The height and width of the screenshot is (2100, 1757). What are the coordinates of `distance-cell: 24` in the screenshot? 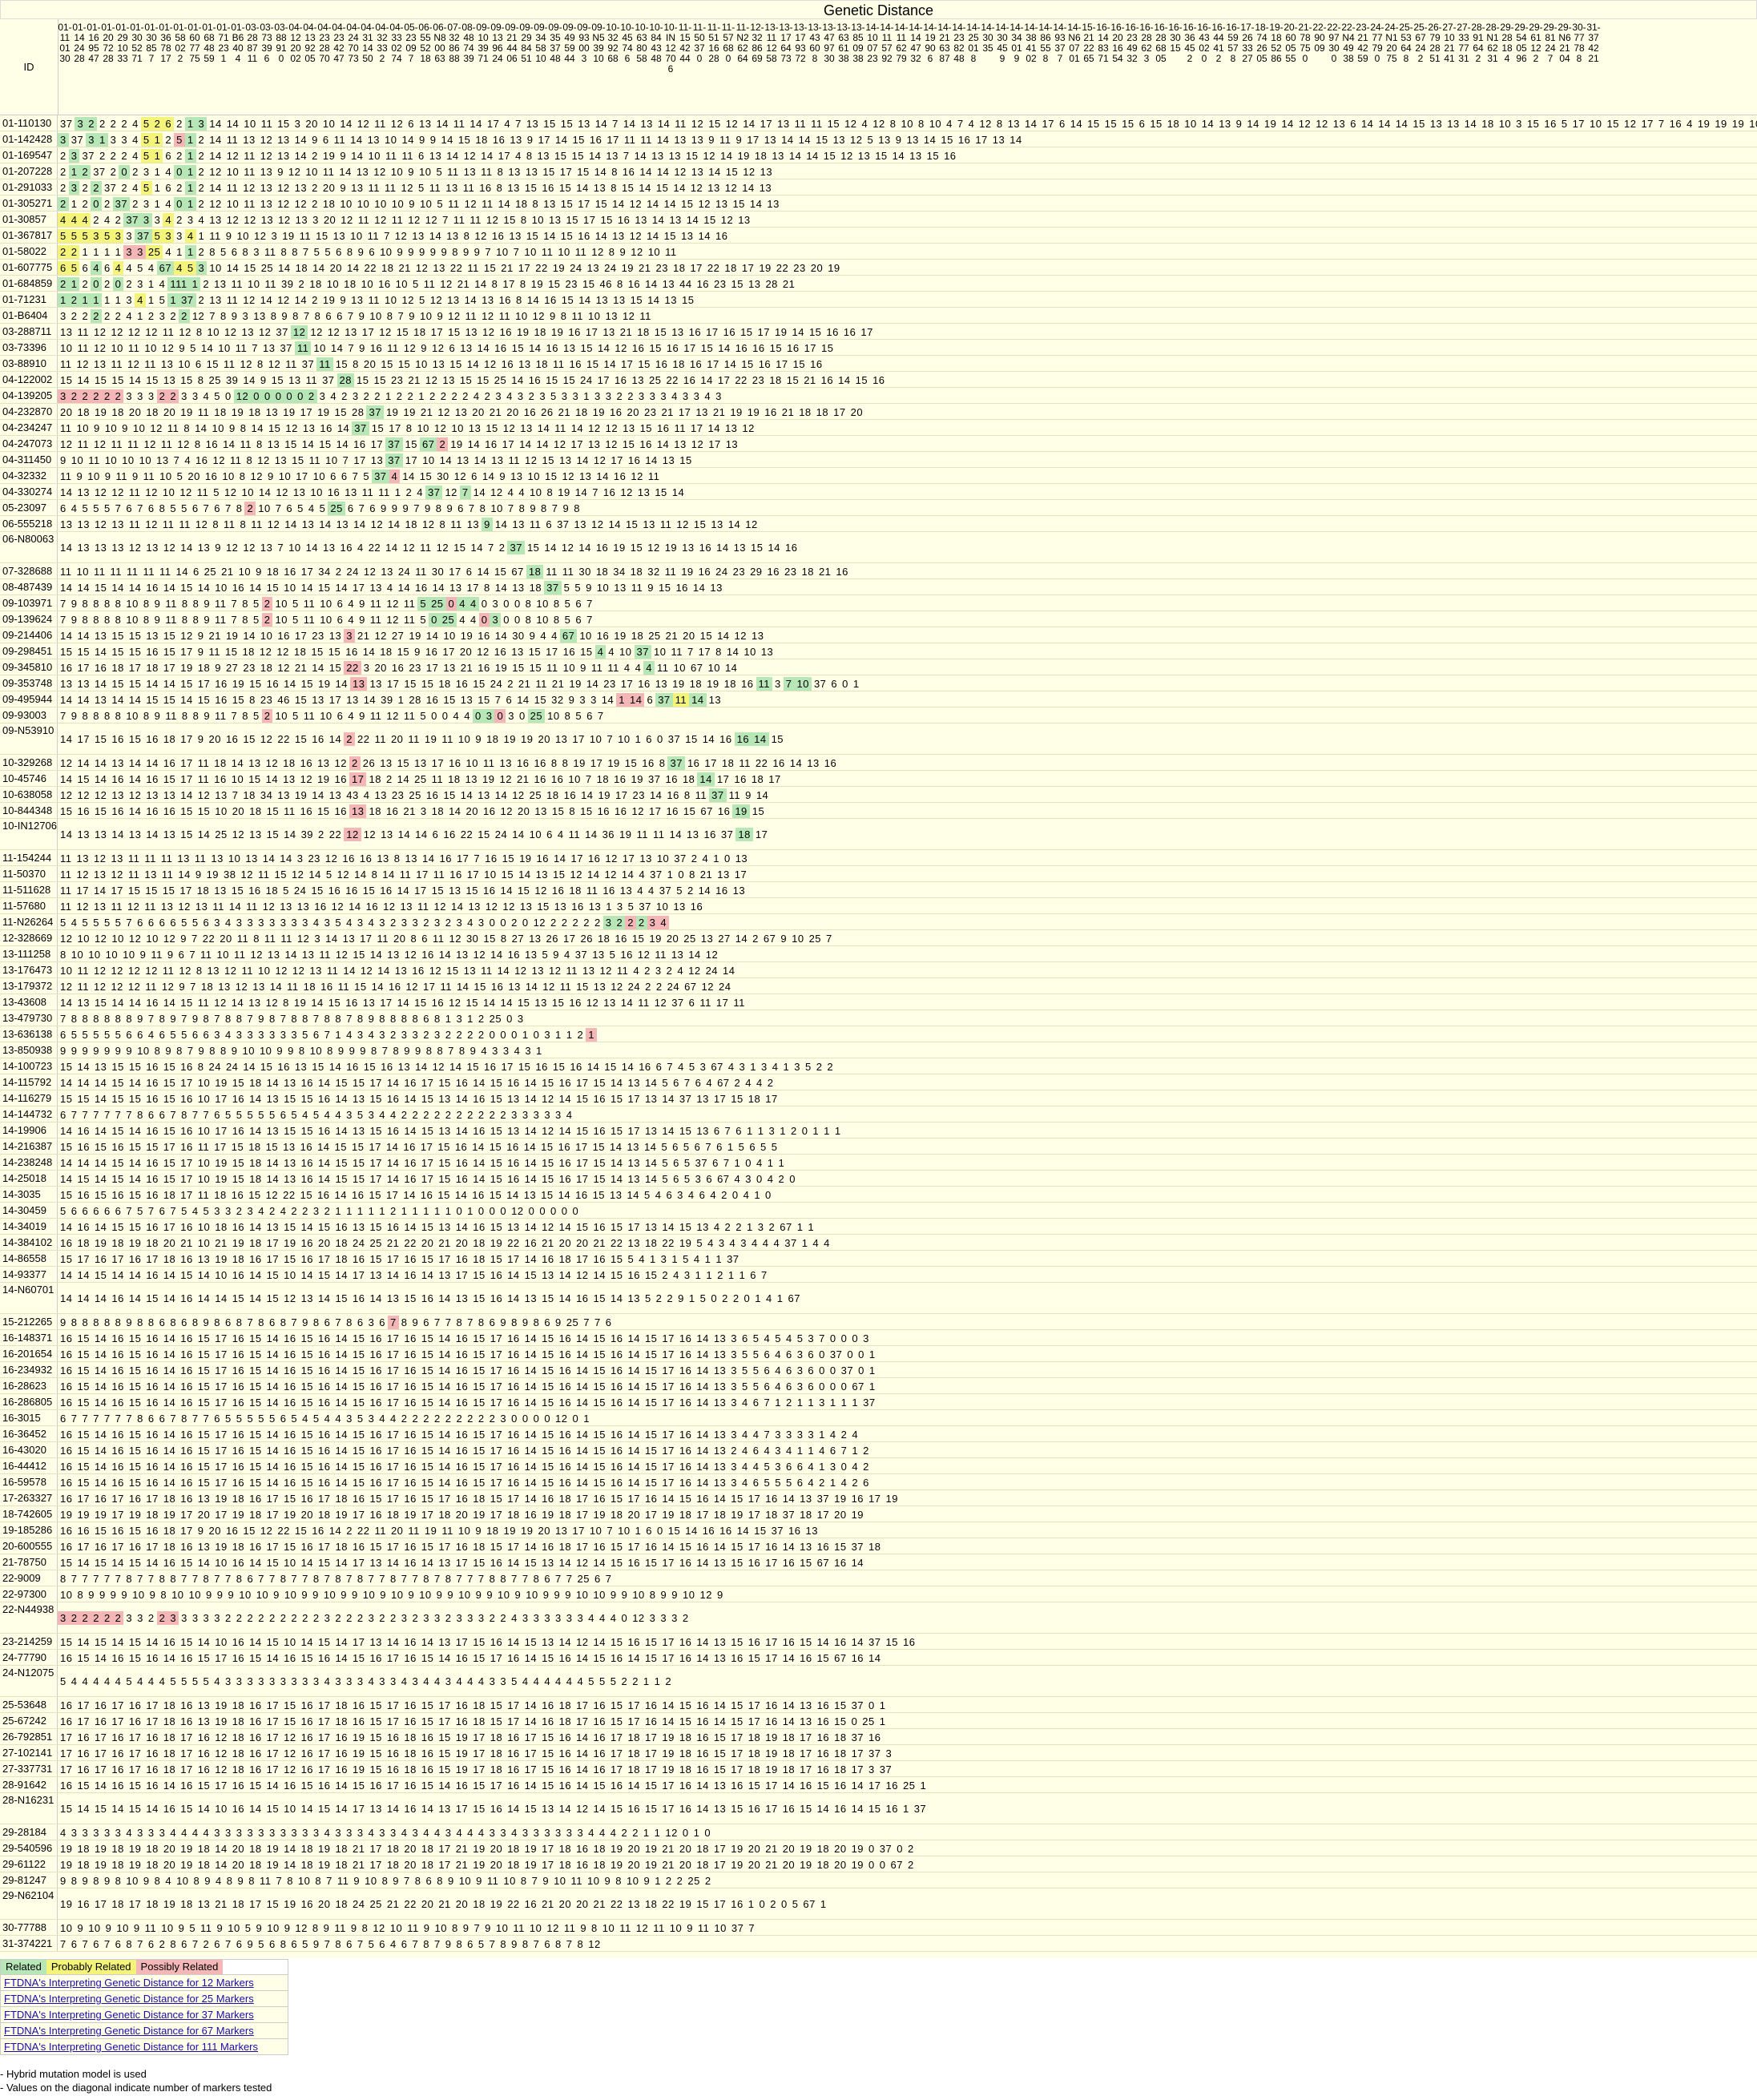 It's located at (232, 1067).